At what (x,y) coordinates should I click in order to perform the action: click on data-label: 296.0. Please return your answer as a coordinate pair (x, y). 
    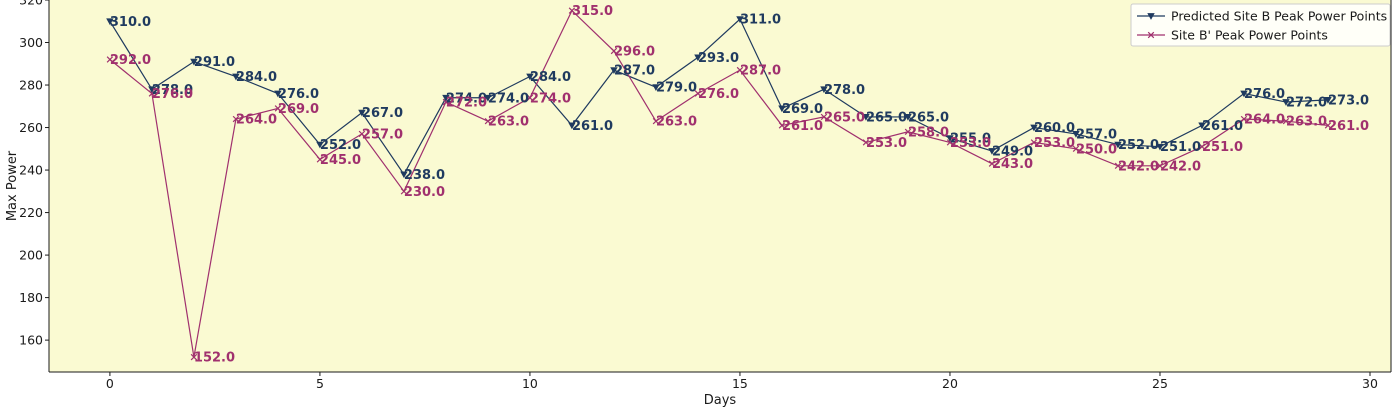
    Looking at the image, I should click on (634, 52).